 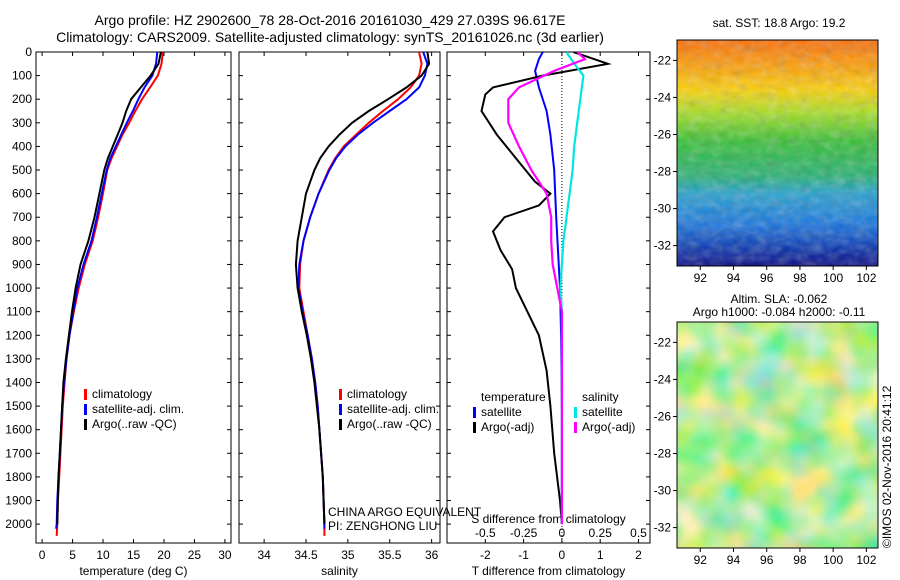 I want to click on depth-tick-label: 1500, so click(x=18, y=406).